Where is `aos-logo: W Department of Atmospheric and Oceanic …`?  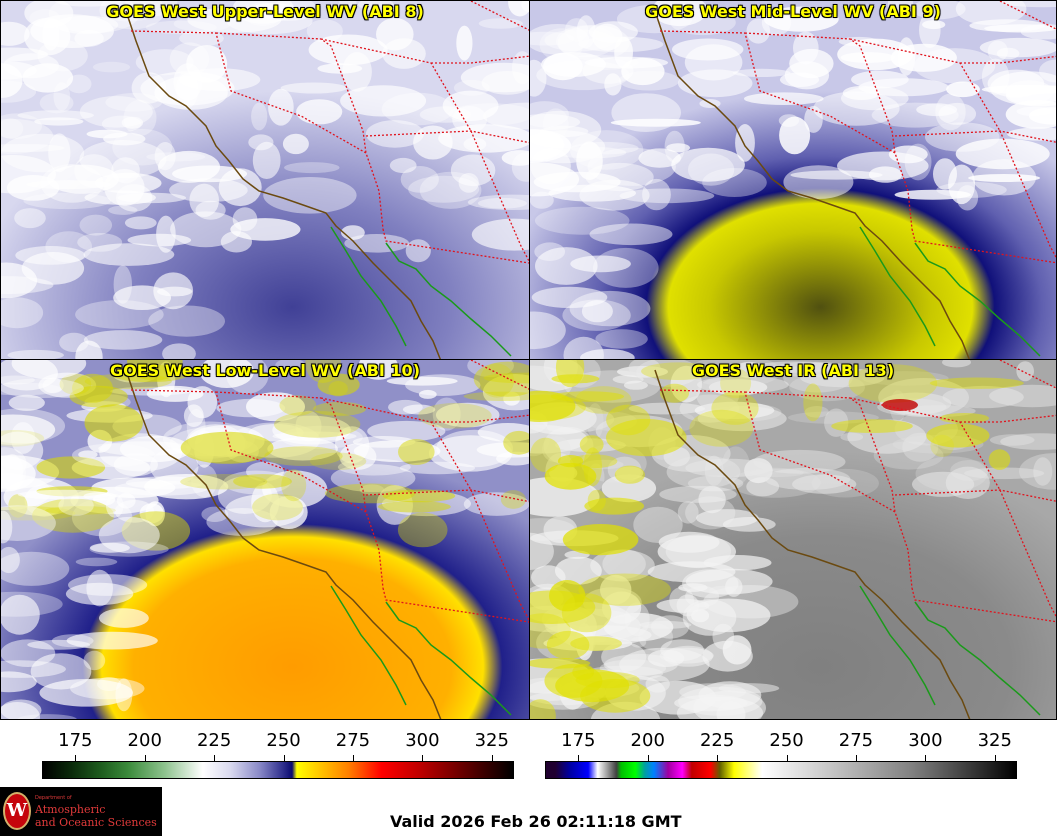
aos-logo: W Department of Atmospheric and Oceanic … is located at coordinates (81, 811).